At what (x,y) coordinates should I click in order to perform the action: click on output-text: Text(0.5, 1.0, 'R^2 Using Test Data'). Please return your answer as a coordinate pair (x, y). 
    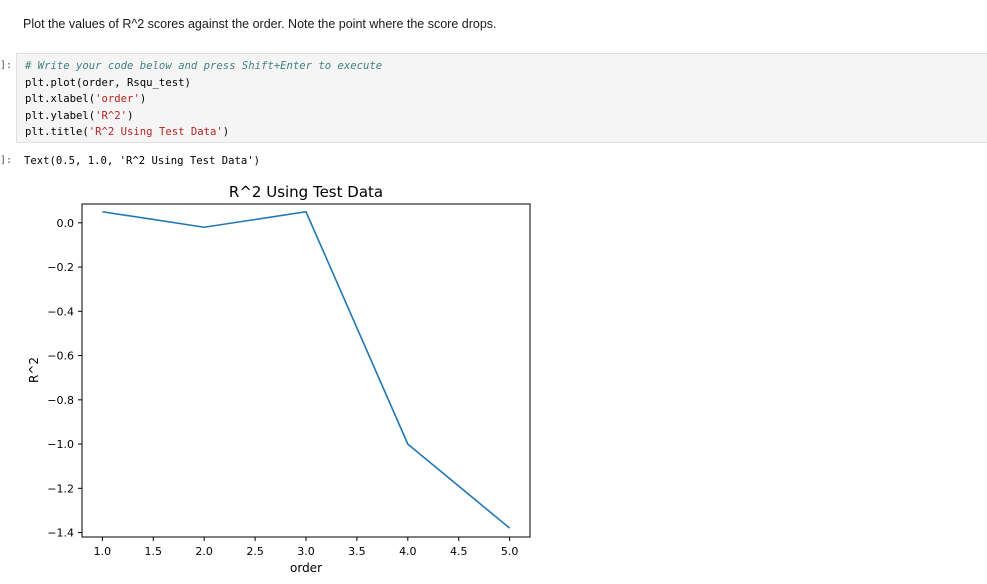
    Looking at the image, I should click on (142, 161).